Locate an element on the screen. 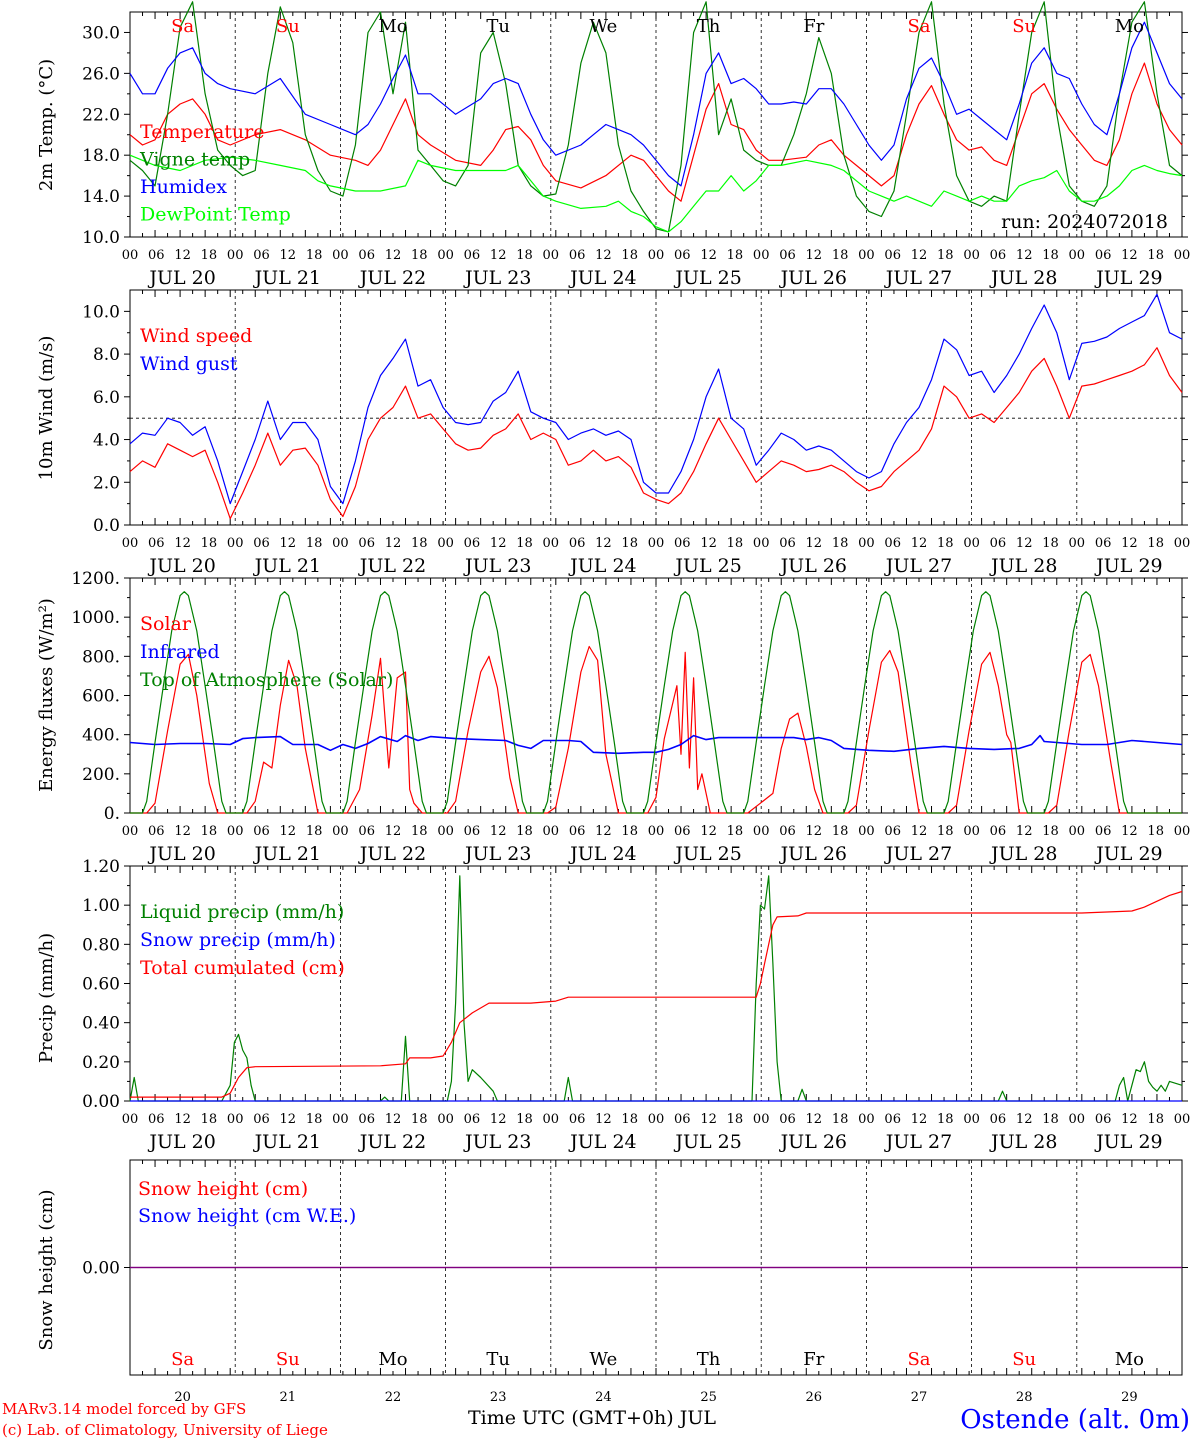 Image resolution: width=1194 pixels, height=1440 pixels. date-label: JUL 26 is located at coordinates (813, 278).